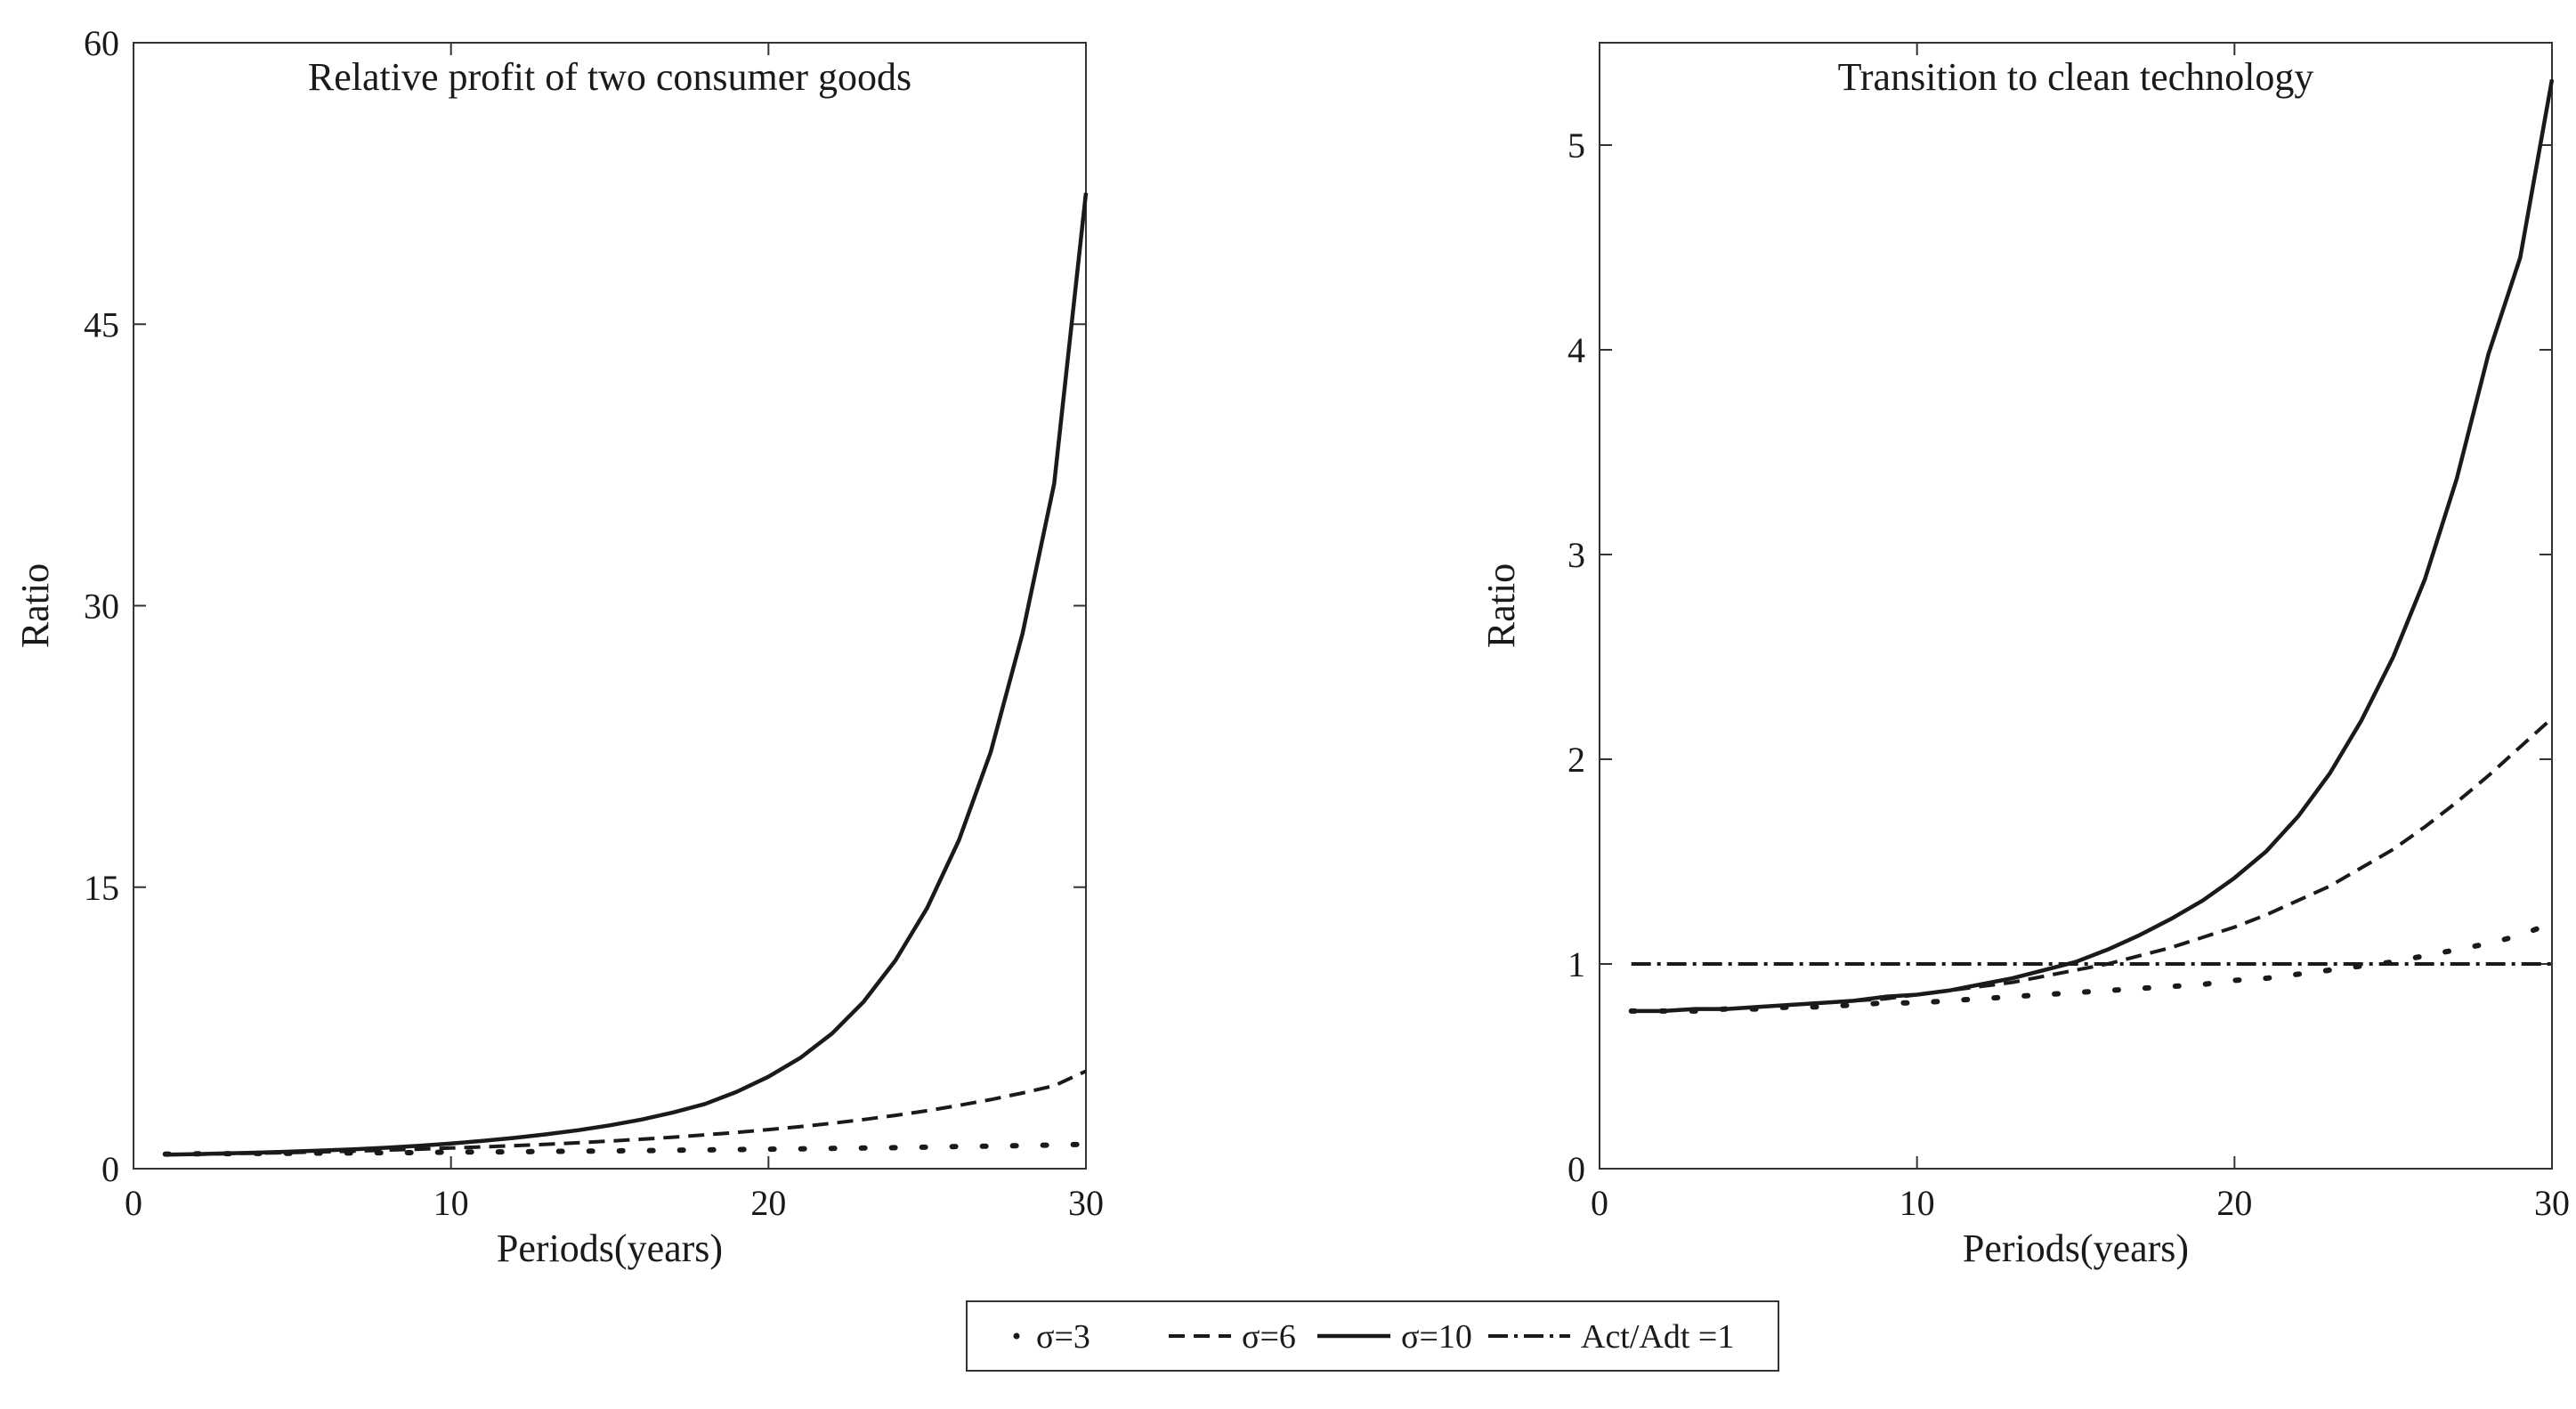  Describe the element at coordinates (102, 43) in the screenshot. I see `y-tick-label: 60` at that location.